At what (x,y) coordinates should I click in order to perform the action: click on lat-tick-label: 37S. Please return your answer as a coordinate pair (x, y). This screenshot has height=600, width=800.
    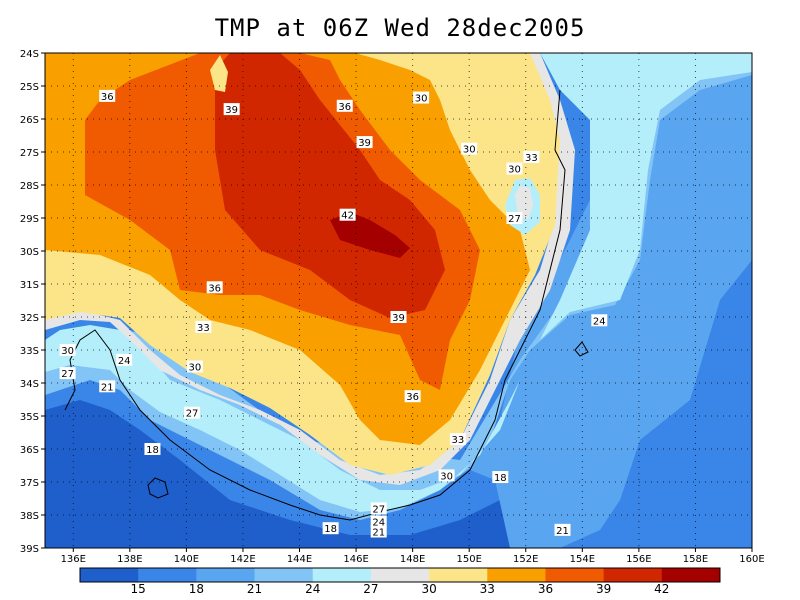
    Looking at the image, I should click on (29, 483).